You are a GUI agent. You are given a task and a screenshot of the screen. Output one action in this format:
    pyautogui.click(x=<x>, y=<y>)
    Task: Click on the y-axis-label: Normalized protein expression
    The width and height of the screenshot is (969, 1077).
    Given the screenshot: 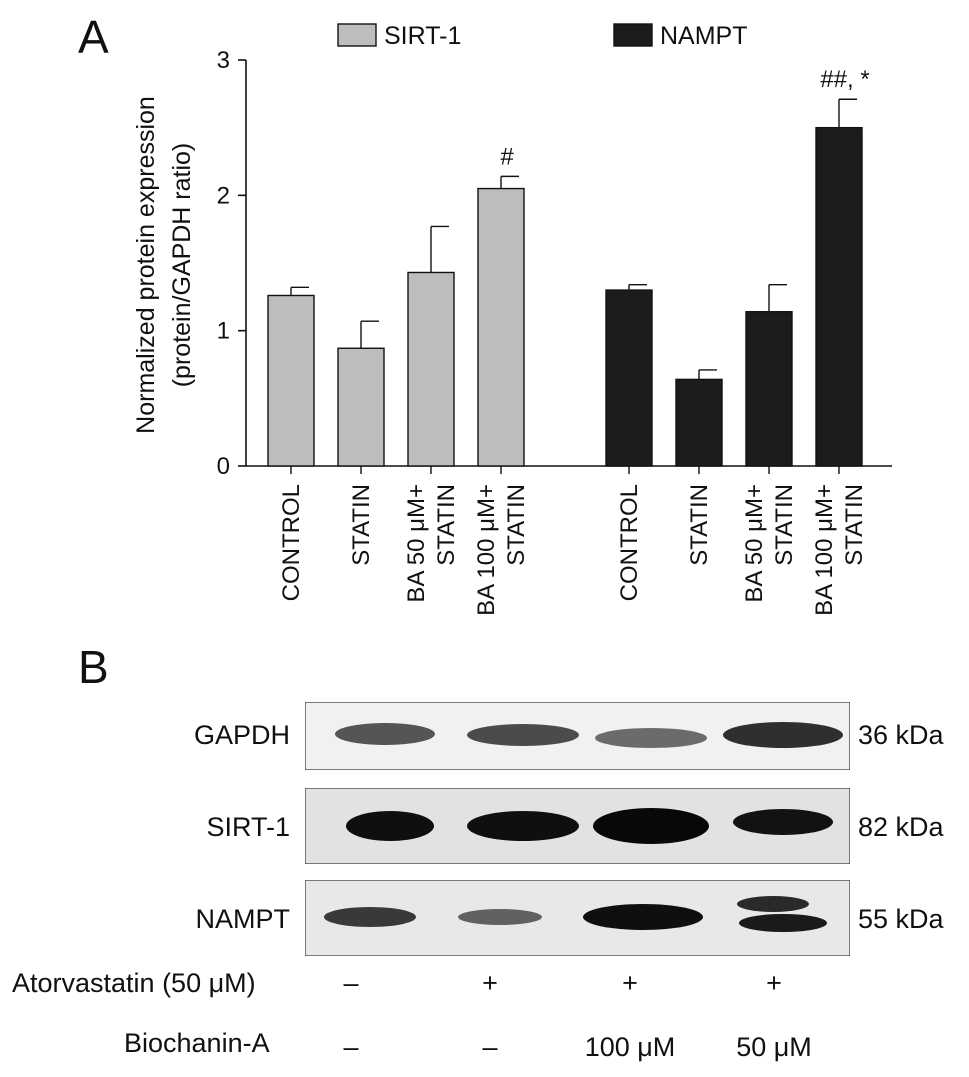 What is the action you would take?
    pyautogui.click(x=146, y=265)
    